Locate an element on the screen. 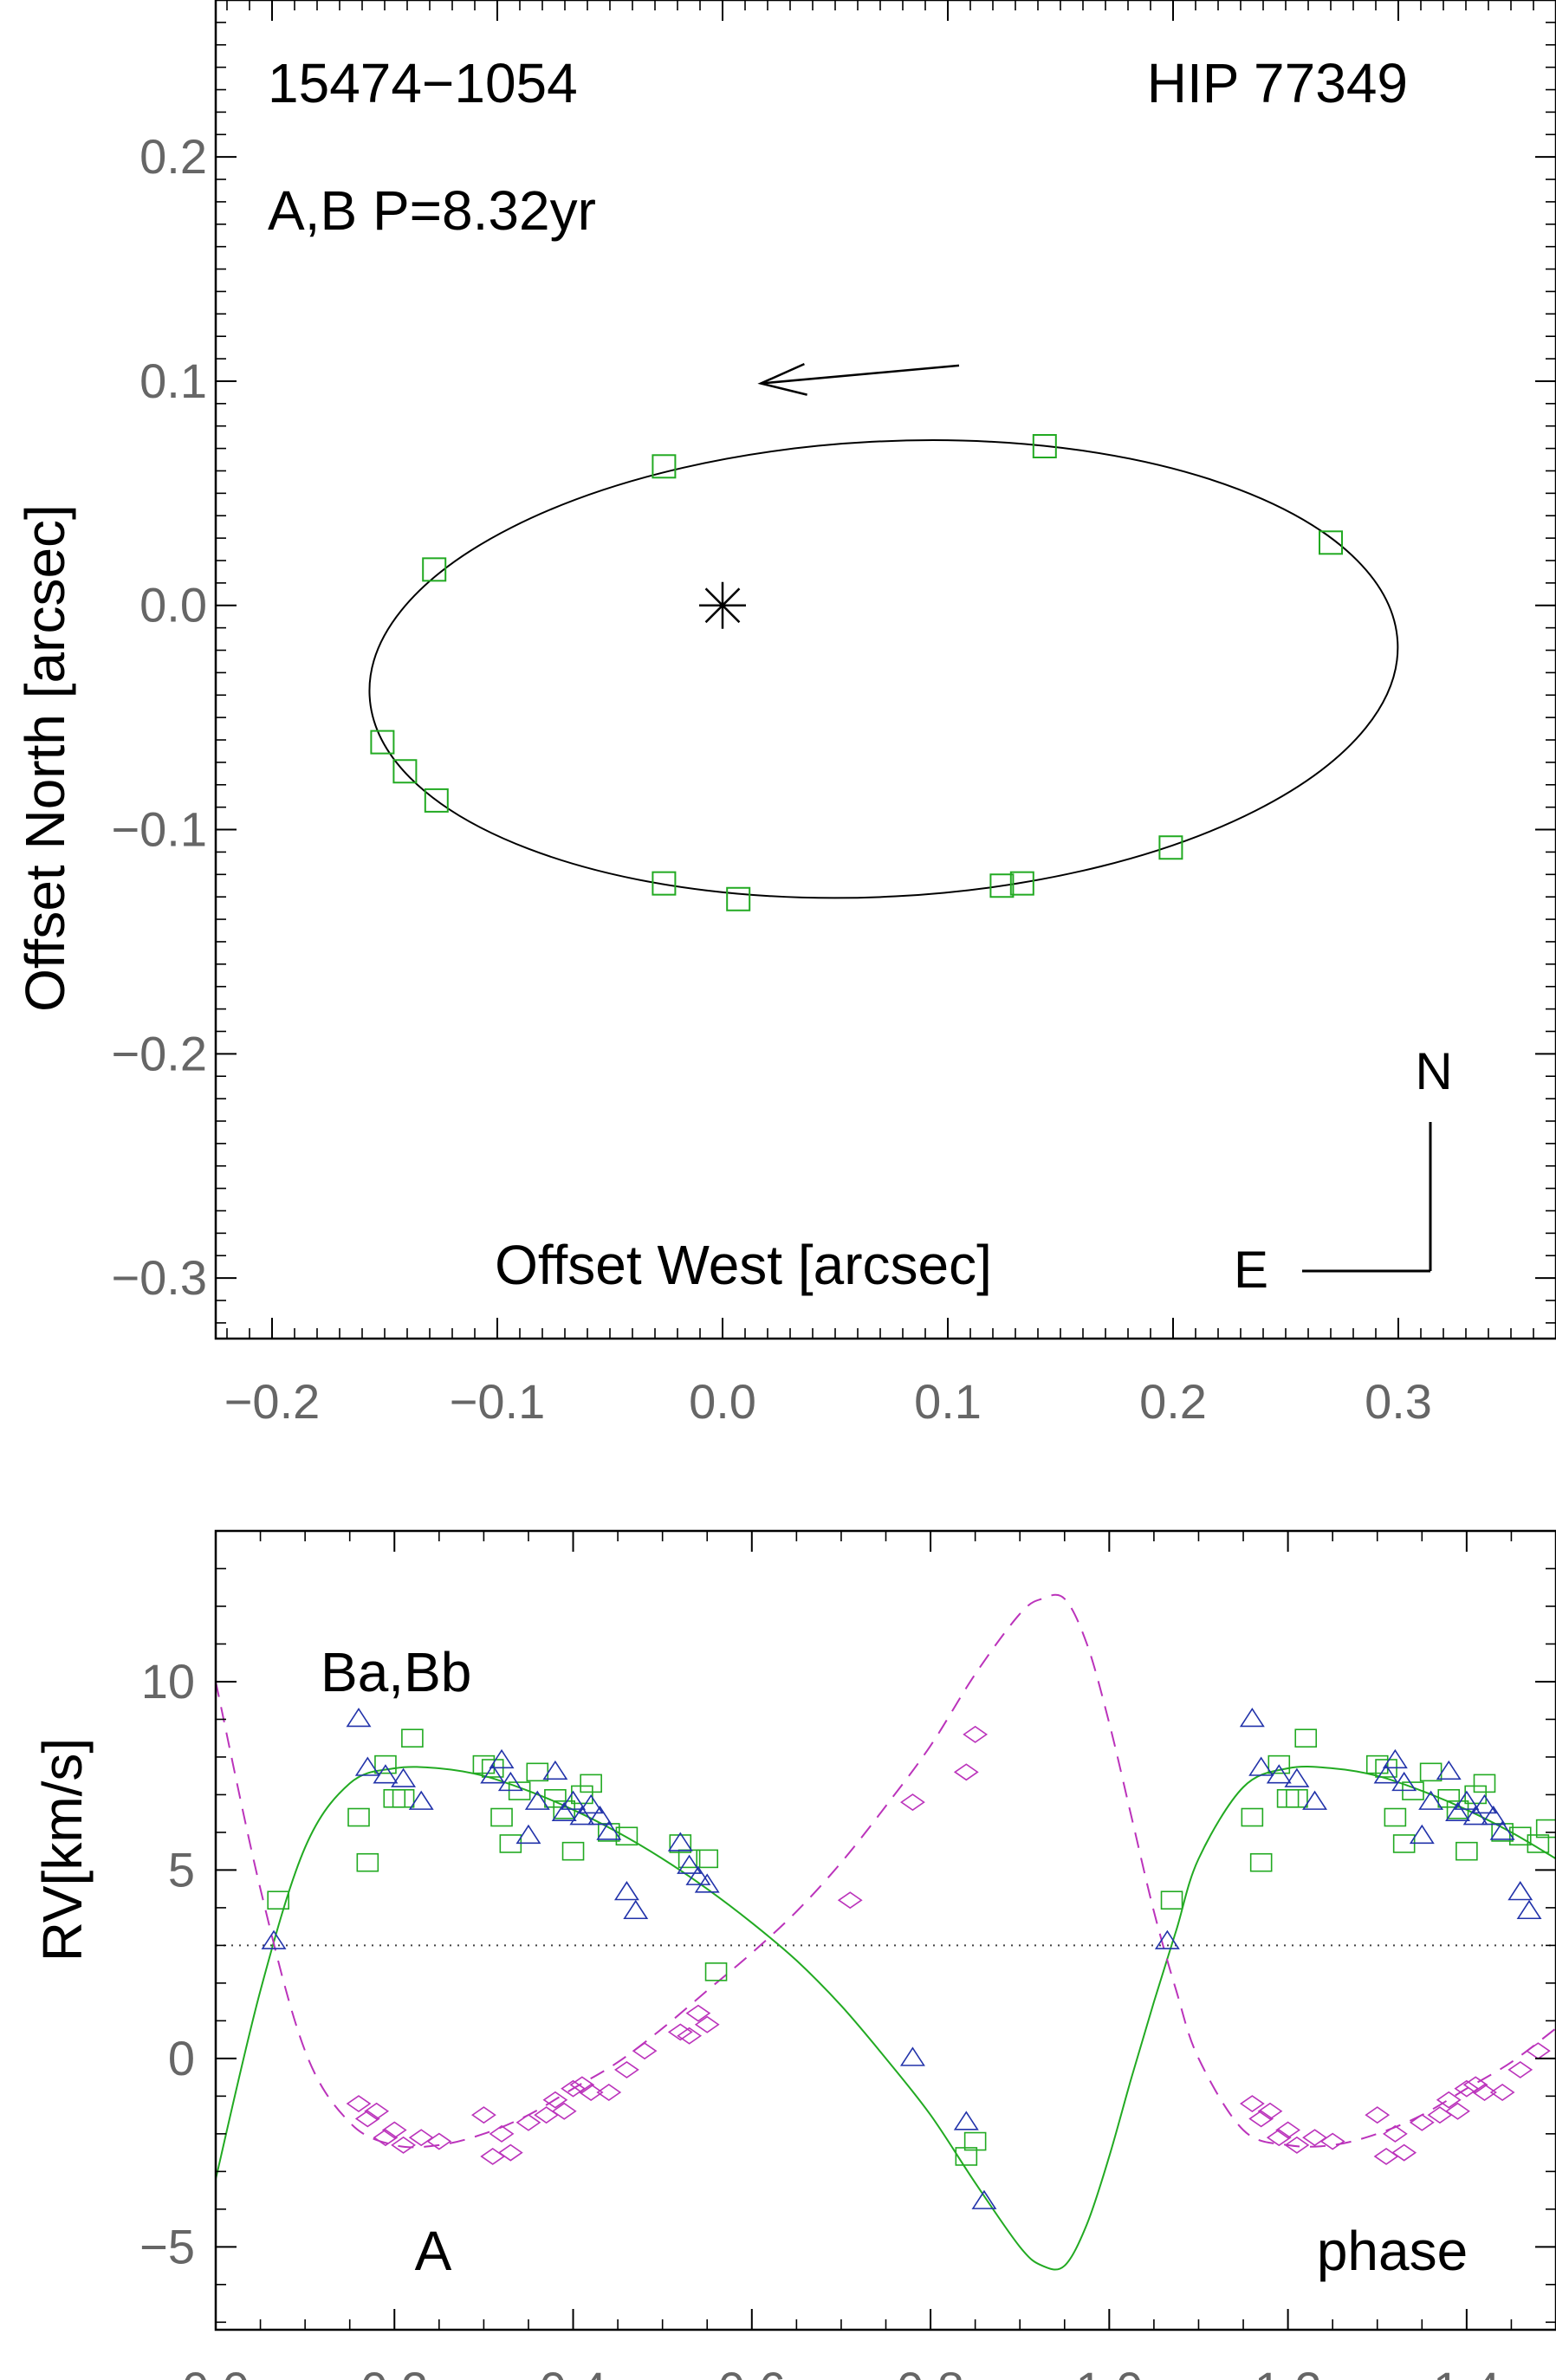 The height and width of the screenshot is (2380, 1556). x-tick-label: 0.2 is located at coordinates (1173, 1401).